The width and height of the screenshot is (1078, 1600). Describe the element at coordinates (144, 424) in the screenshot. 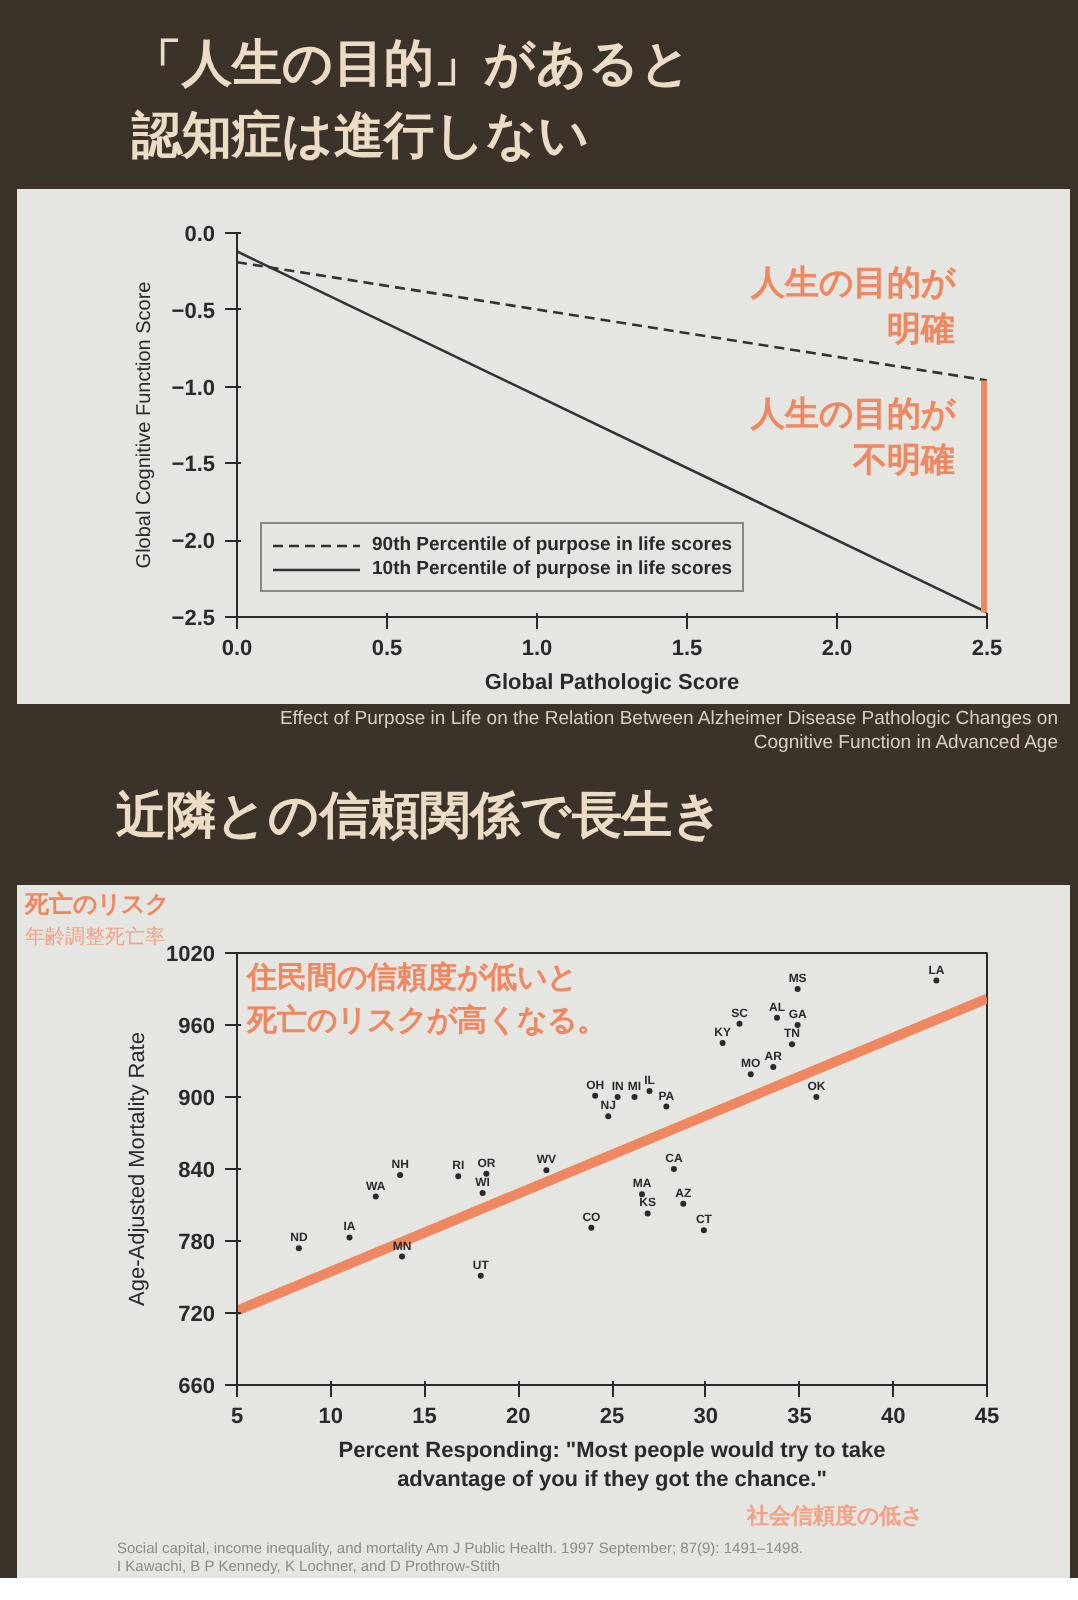

I see `y-axis-title: Global Cognitive Function Score` at that location.